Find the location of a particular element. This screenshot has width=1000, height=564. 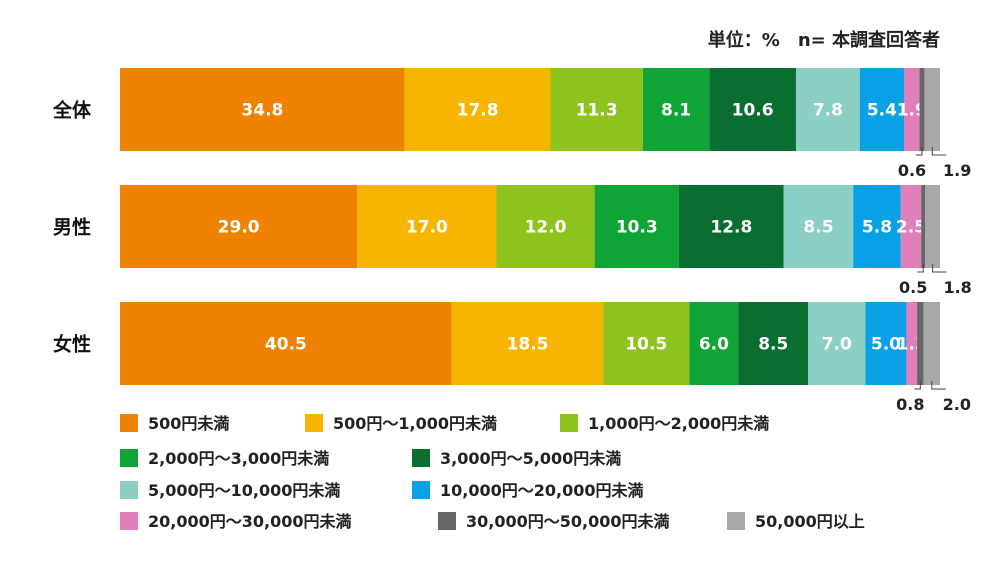

data-label: 10.3 is located at coordinates (637, 228).